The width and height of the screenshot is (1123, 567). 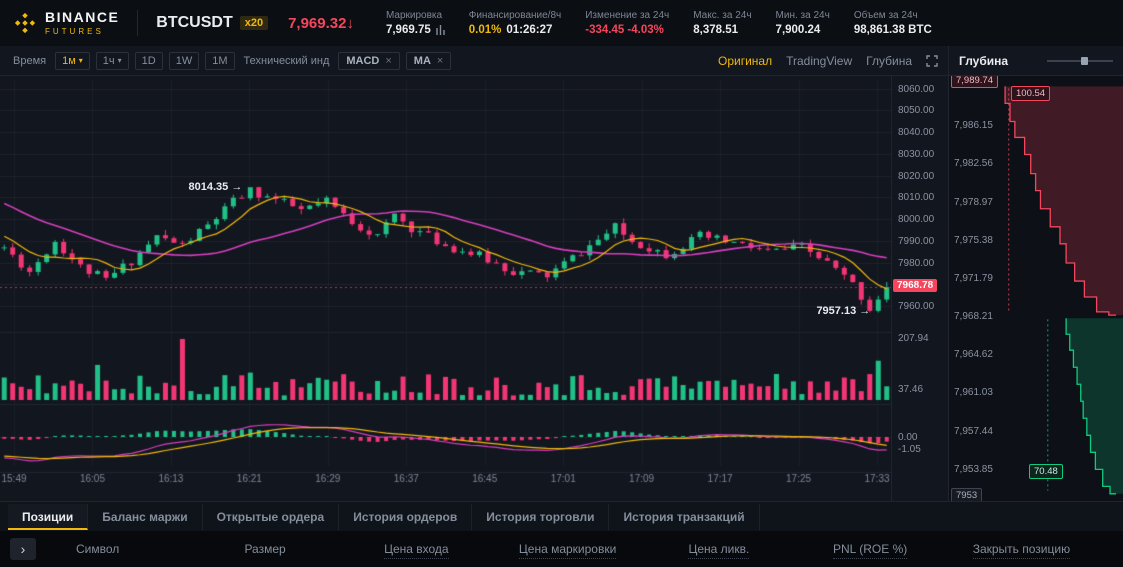 What do you see at coordinates (74, 31) in the screenshot?
I see `brand-sub: FUTURES` at bounding box center [74, 31].